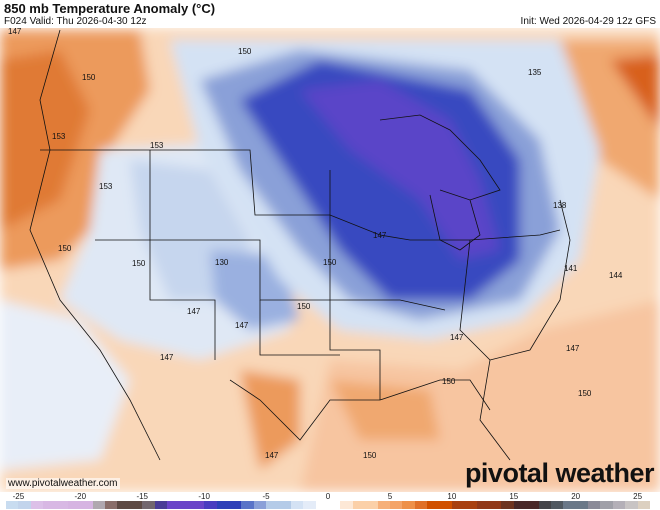 The width and height of the screenshot is (660, 510). I want to click on init-time: Init: Wed 2026-04-29 12z GFS, so click(588, 21).